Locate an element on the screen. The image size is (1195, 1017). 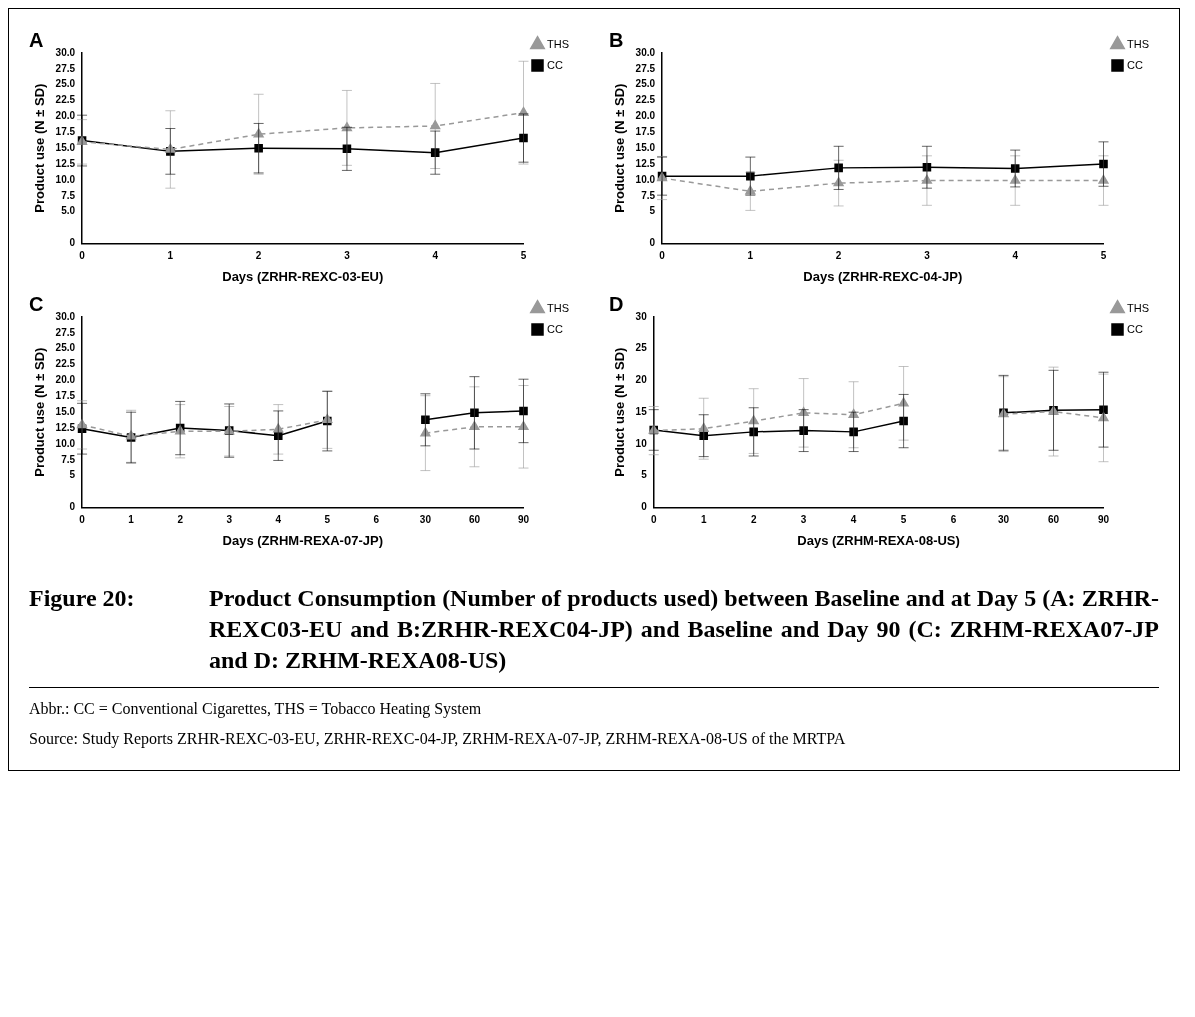
x-axis-title: Days (ZRHM-REXA-07-JP) is located at coordinates (302, 540).